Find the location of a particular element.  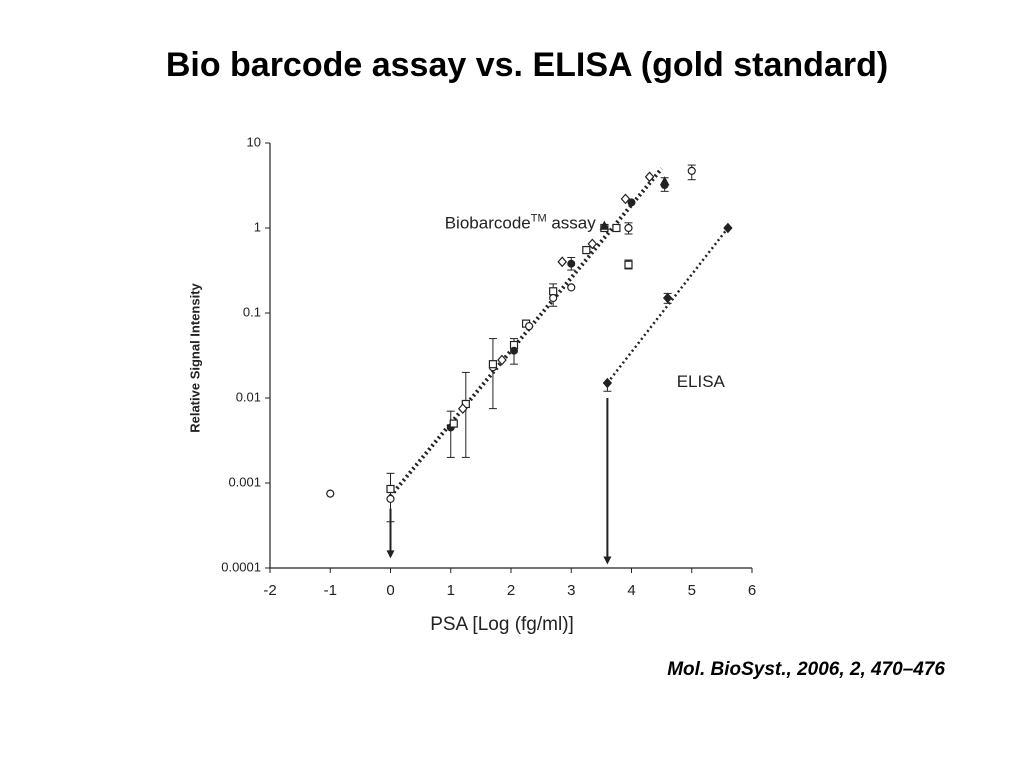

x-tick-label: 6 is located at coordinates (752, 590).